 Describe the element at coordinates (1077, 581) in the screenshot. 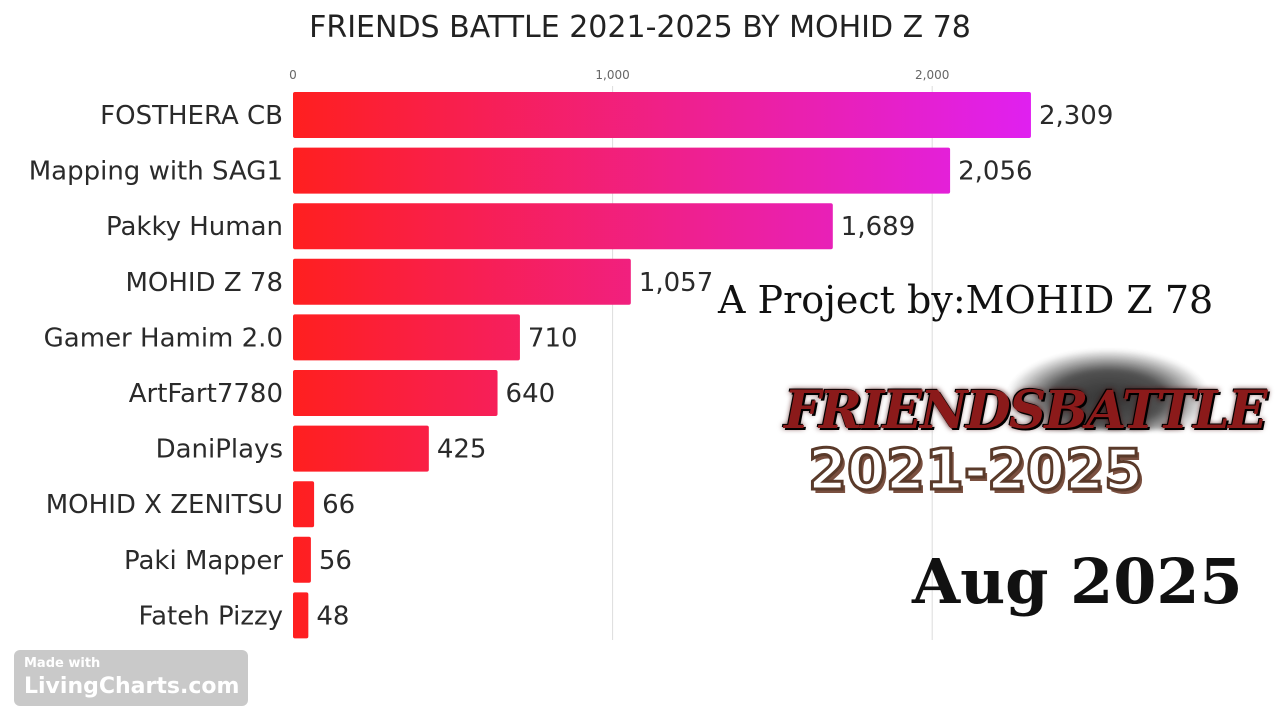

I see `current-date-label: Aug 2025` at that location.